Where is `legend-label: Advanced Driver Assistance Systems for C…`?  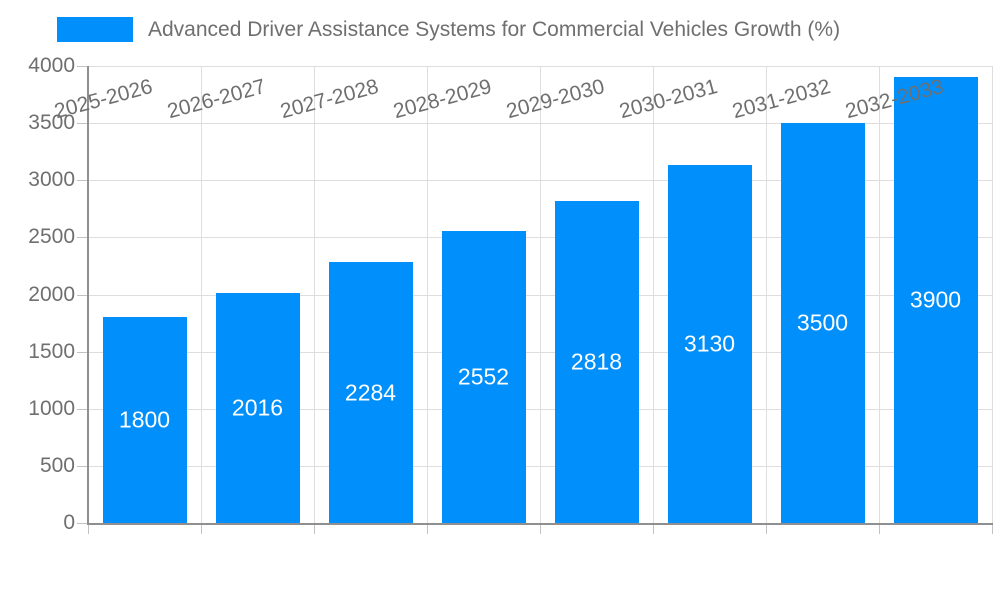 legend-label: Advanced Driver Assistance Systems for C… is located at coordinates (494, 29).